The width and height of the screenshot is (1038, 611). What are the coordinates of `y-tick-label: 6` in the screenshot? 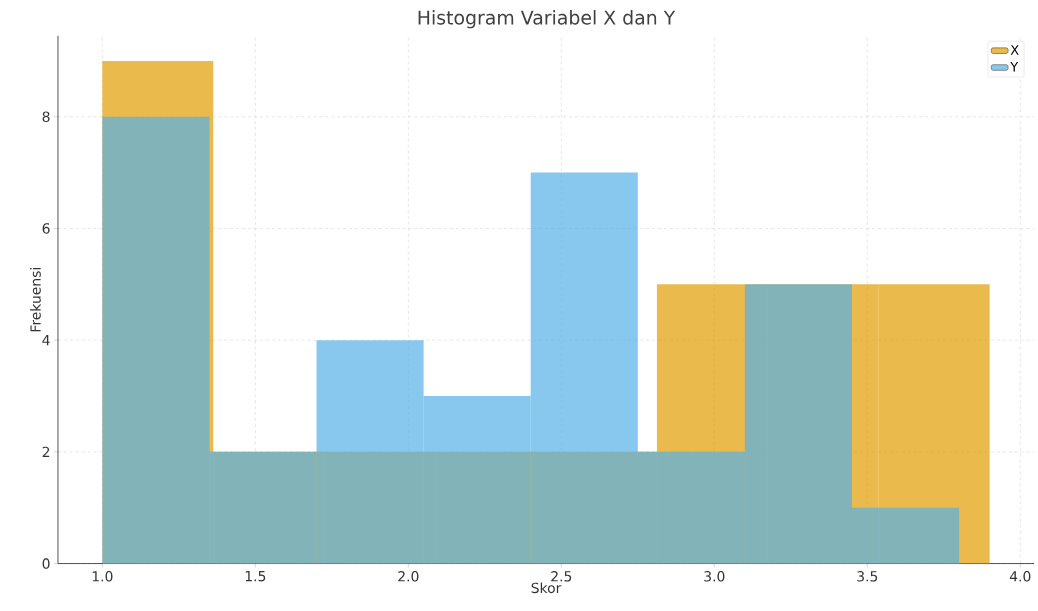 It's located at (46, 228).